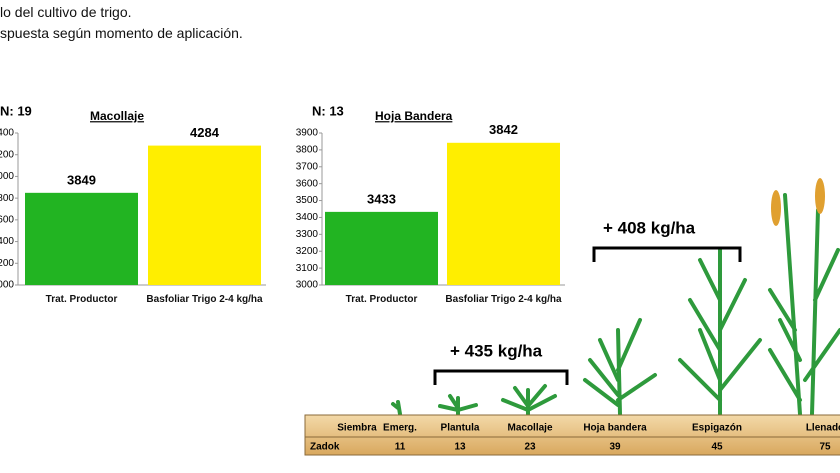  Describe the element at coordinates (717, 447) in the screenshot. I see `zadok-value: 45` at that location.